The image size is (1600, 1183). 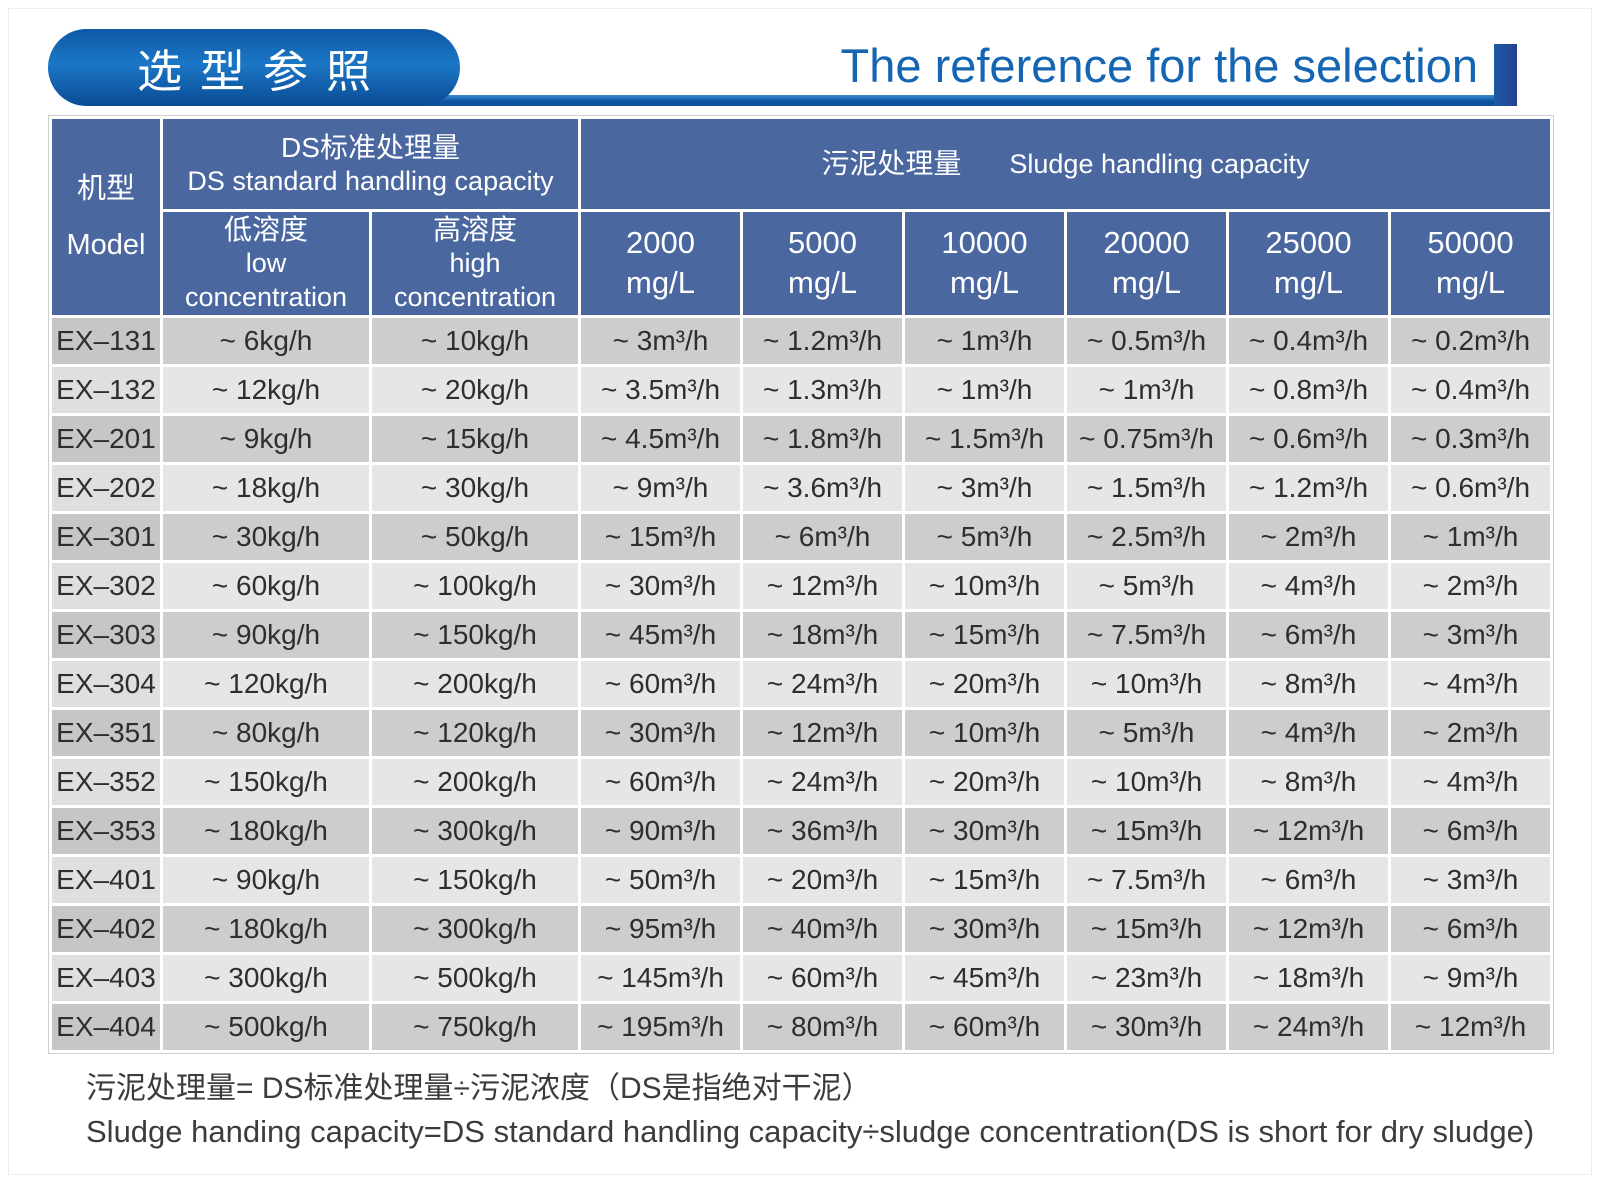 I want to click on low-header-en: low concentration, so click(x=266, y=280).